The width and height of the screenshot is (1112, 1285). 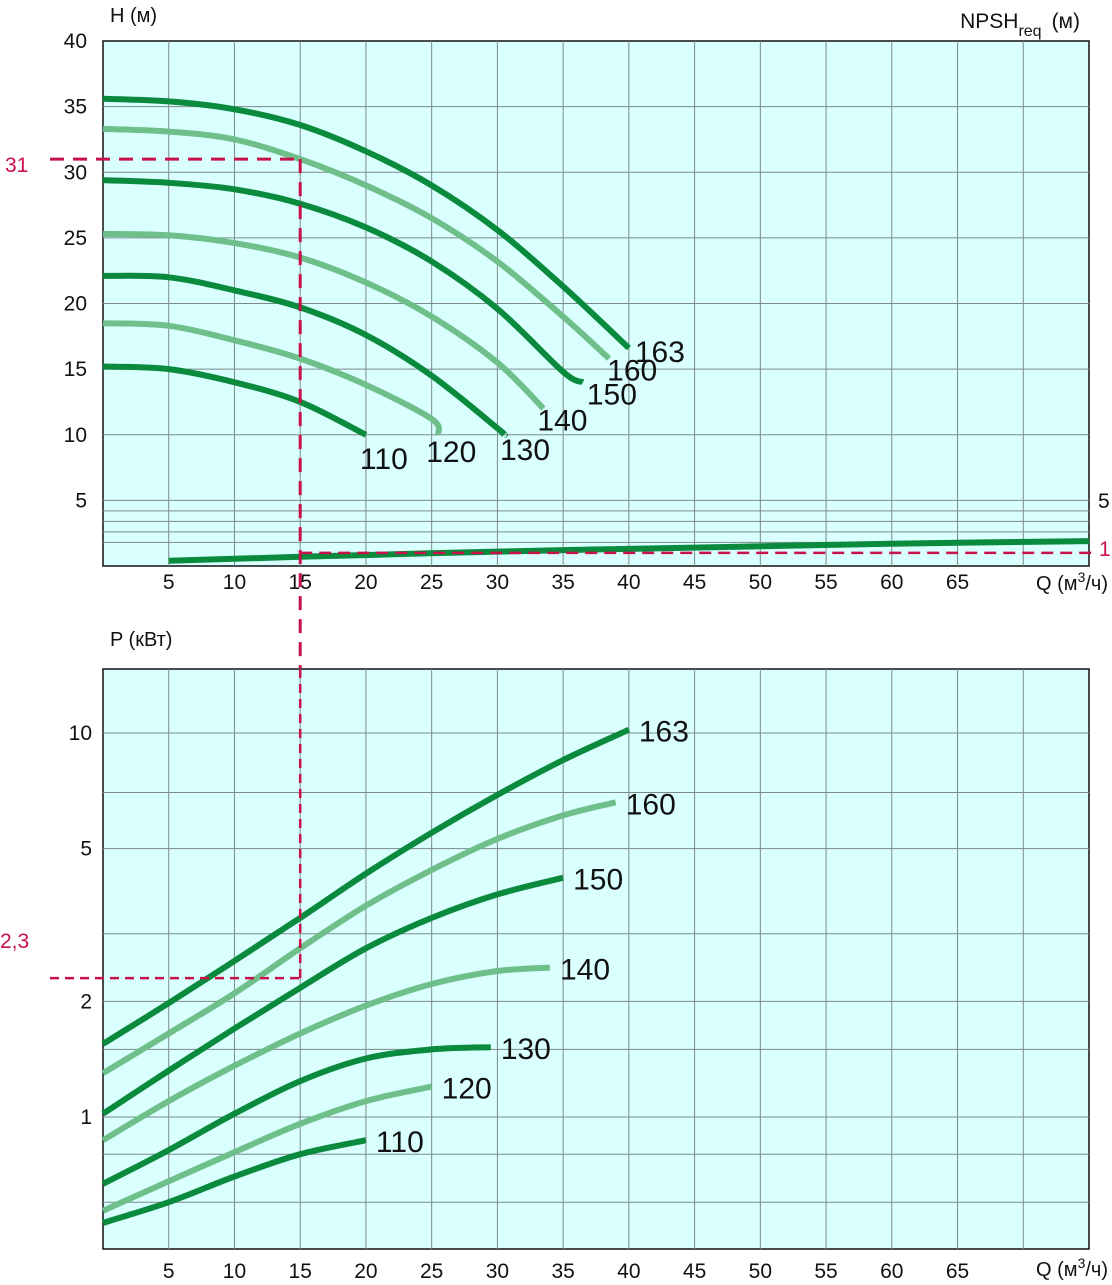 What do you see at coordinates (234, 1271) in the screenshot?
I see `power-x-tick-label: 10` at bounding box center [234, 1271].